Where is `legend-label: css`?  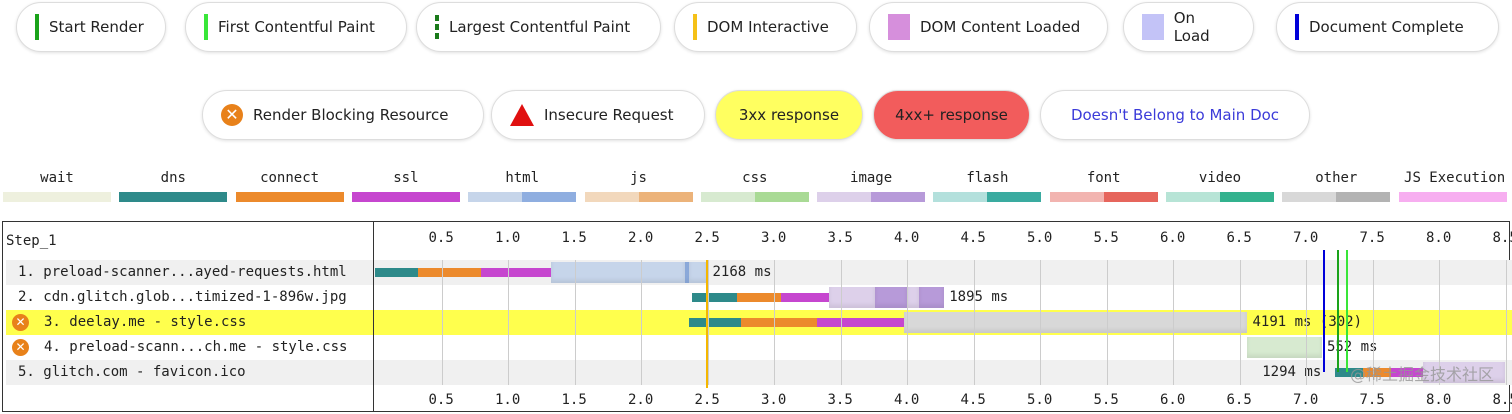
legend-label: css is located at coordinates (755, 178).